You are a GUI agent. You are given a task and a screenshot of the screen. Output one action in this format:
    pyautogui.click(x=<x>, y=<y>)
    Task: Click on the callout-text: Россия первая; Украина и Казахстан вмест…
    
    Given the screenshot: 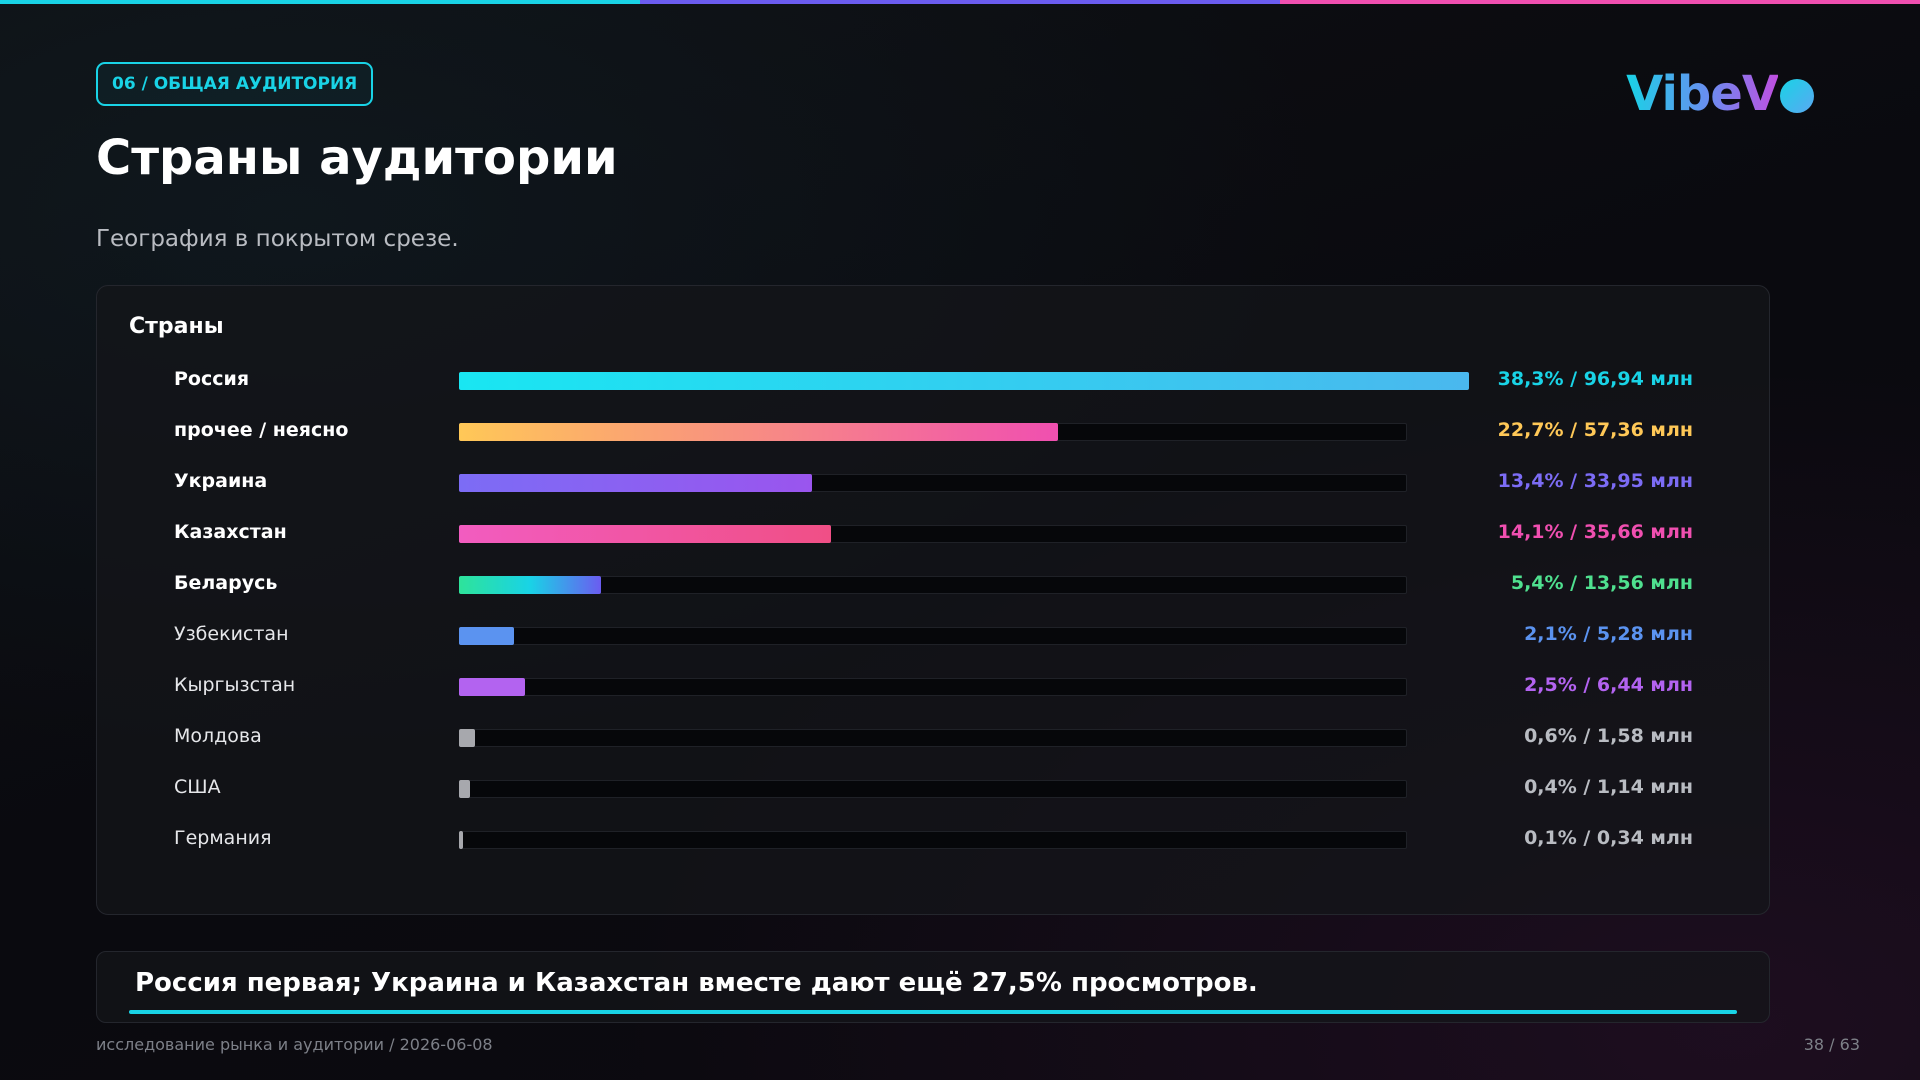 What is the action you would take?
    pyautogui.click(x=696, y=983)
    